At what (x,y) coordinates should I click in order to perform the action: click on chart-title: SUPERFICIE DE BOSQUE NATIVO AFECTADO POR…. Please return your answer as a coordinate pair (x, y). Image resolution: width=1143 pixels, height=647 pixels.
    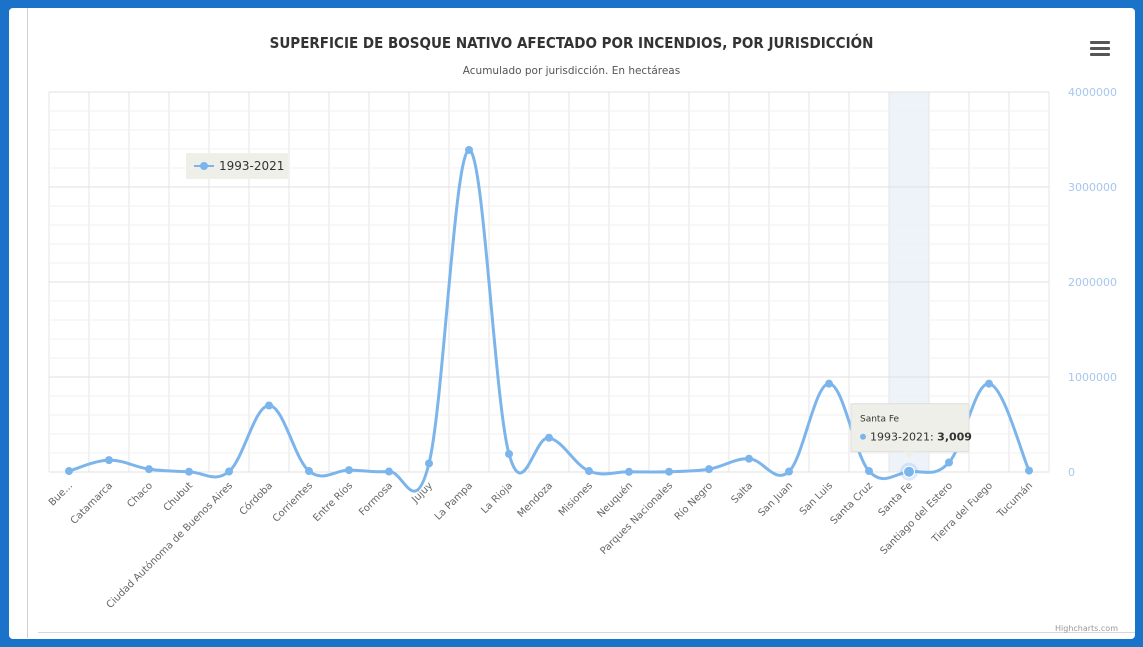
    Looking at the image, I should click on (571, 43).